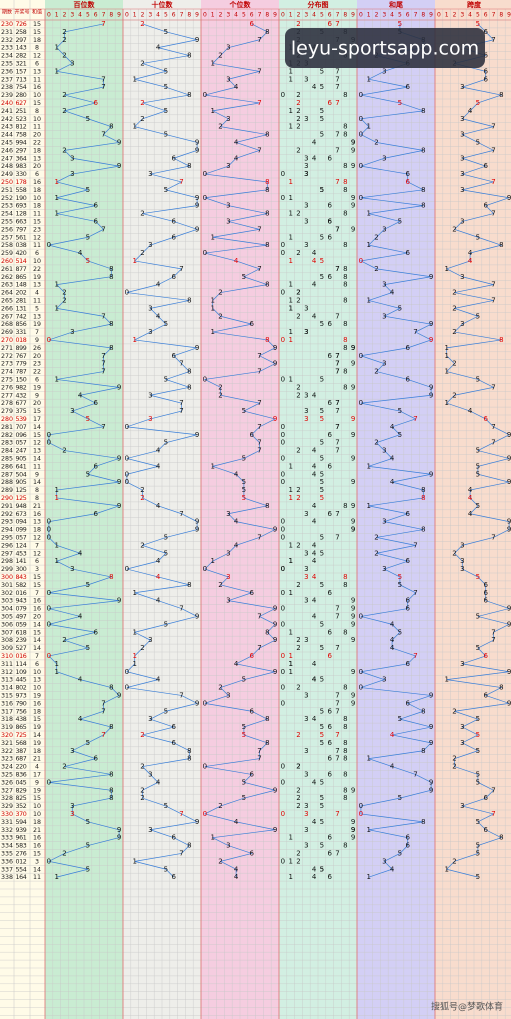 The width and height of the screenshot is (511, 1019). What do you see at coordinates (64, 40) in the screenshot?
I see `hundreds-digit: 2` at bounding box center [64, 40].